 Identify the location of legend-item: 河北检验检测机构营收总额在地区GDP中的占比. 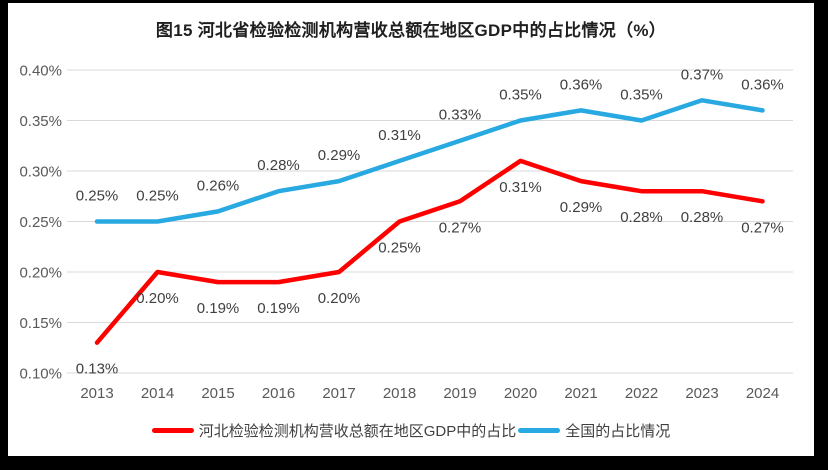
(334, 430).